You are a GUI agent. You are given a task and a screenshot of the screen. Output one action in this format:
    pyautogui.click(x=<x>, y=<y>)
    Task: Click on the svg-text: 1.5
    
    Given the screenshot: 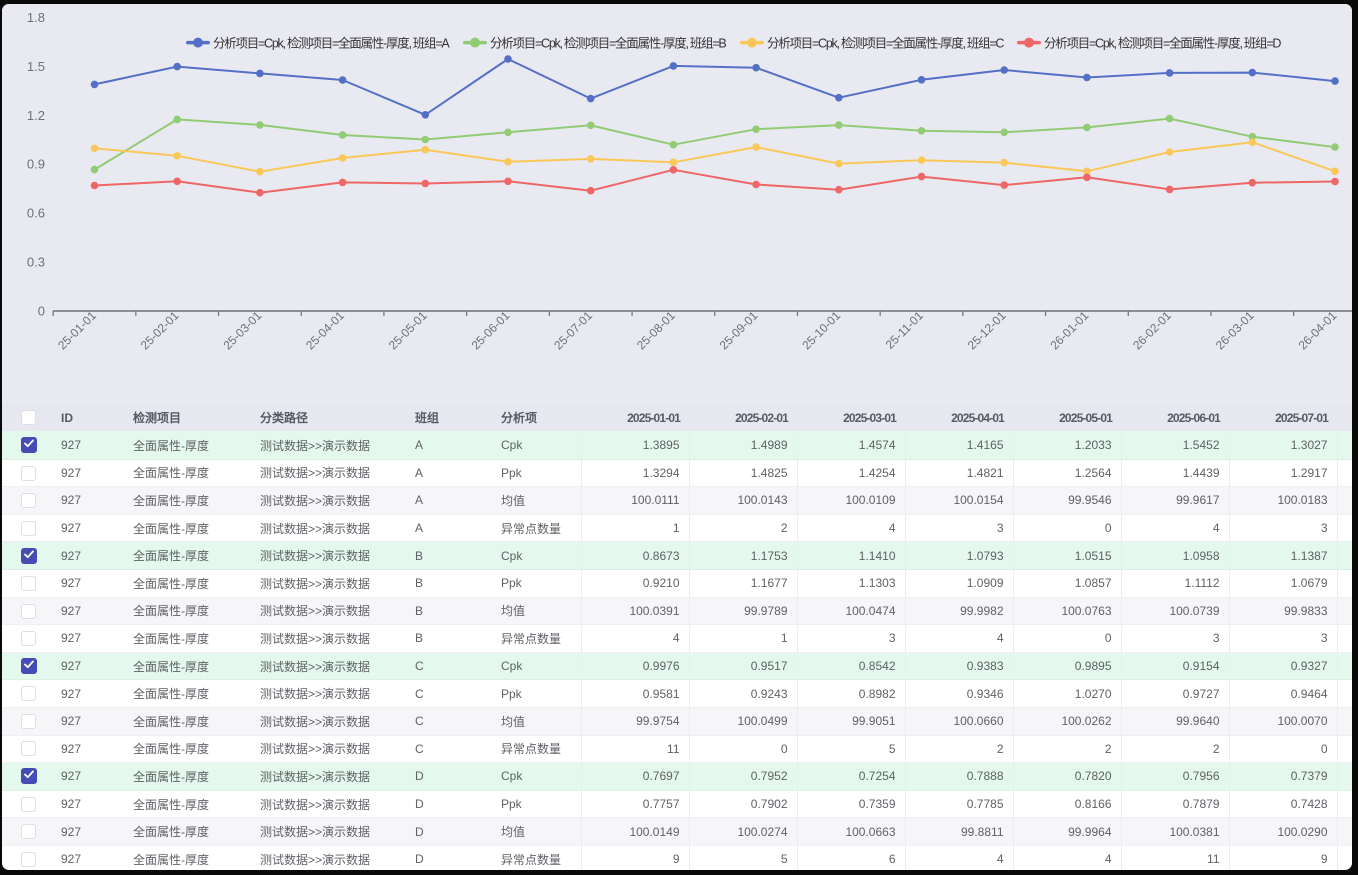 What is the action you would take?
    pyautogui.click(x=36, y=66)
    